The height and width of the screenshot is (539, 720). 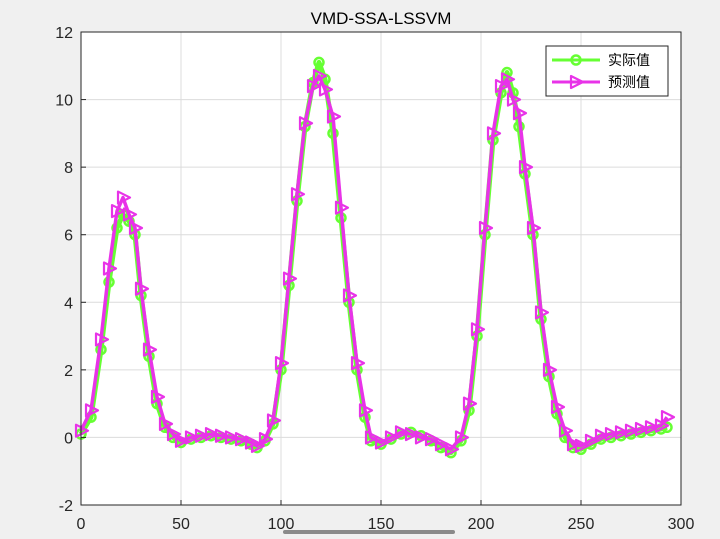 I want to click on x-tick-label: 250, so click(x=581, y=524).